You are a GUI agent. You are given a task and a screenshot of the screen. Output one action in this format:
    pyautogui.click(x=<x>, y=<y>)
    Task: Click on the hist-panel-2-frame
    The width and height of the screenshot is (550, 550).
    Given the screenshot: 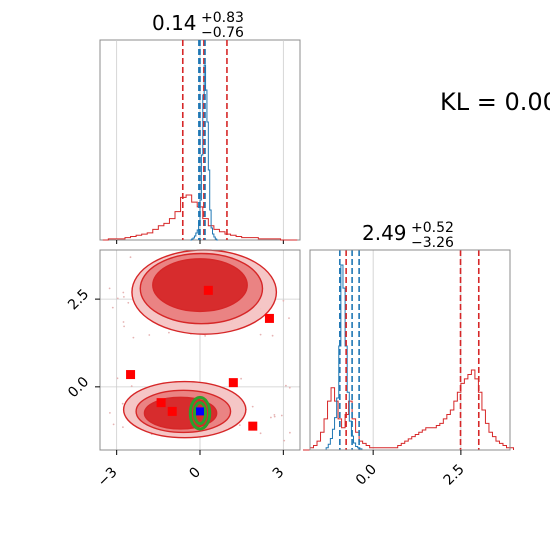 What is the action you would take?
    pyautogui.click(x=410, y=350)
    